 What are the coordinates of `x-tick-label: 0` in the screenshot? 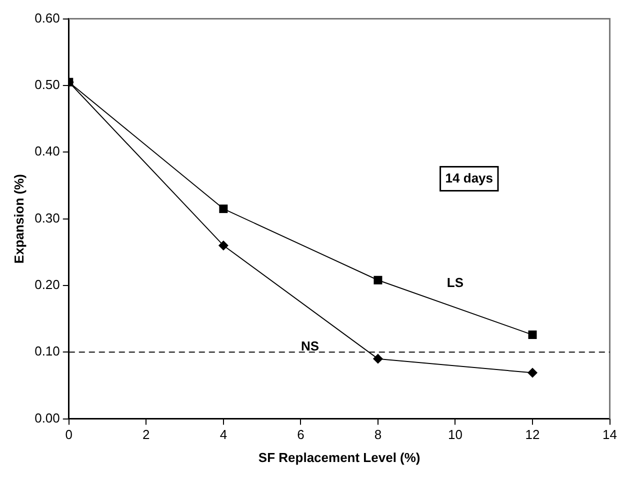 It's located at (69, 434).